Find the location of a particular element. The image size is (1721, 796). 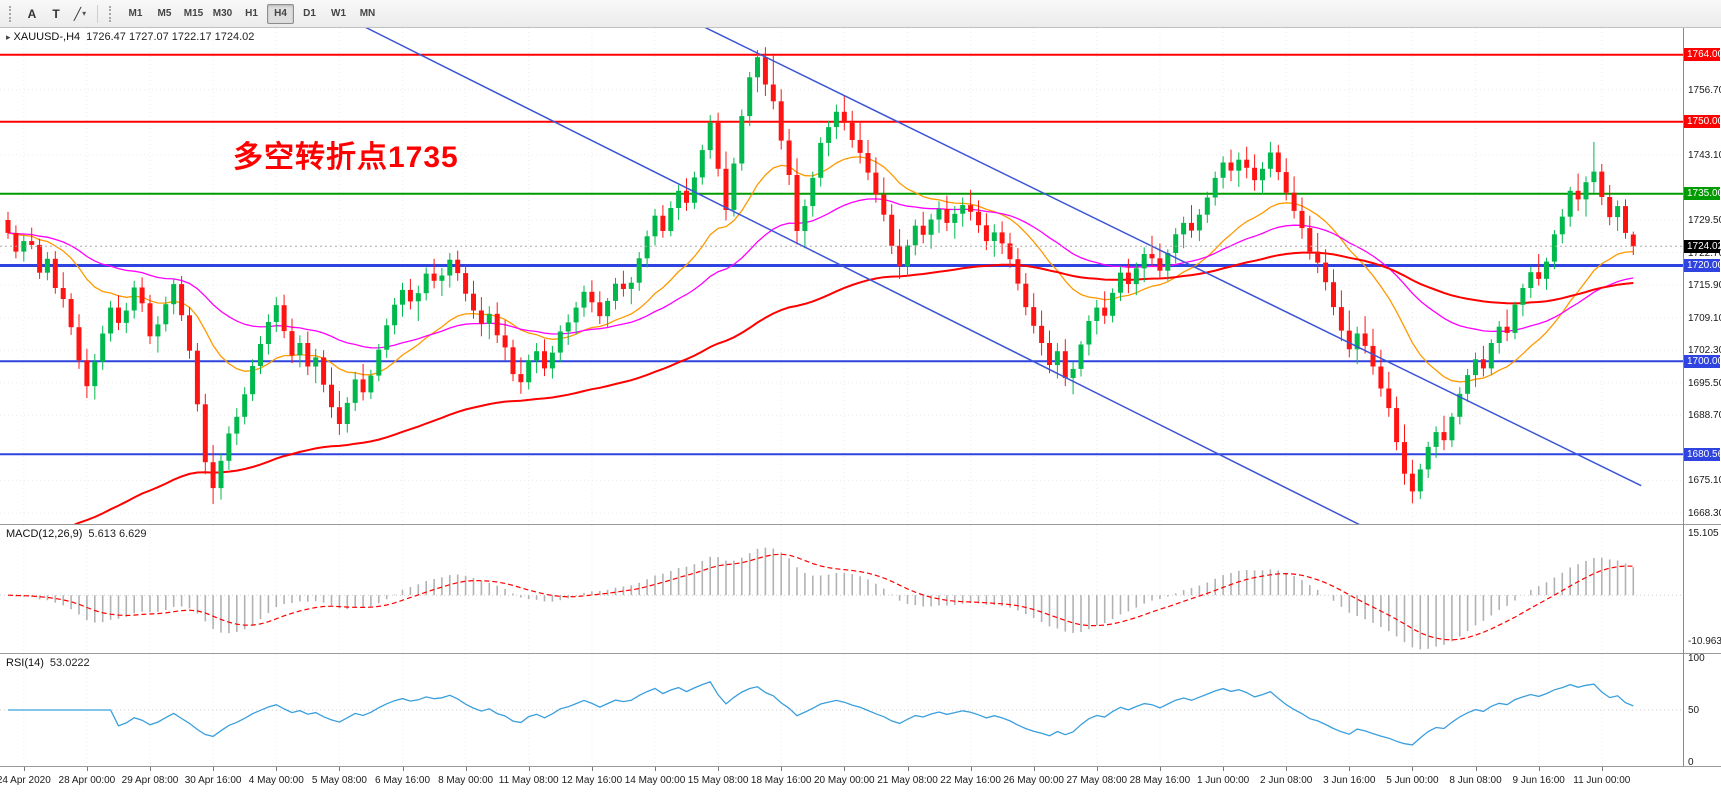

draw-tools-button: ╱ ▾ is located at coordinates (80, 14).